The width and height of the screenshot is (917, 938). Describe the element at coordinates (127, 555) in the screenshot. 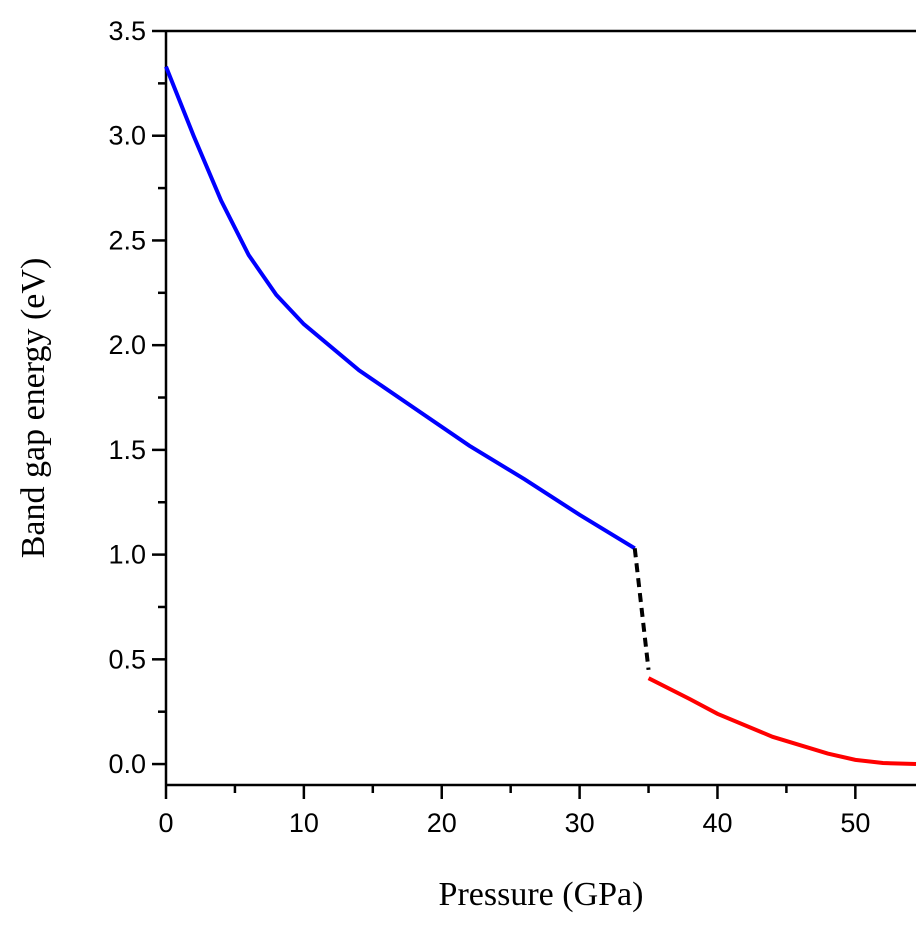

I see `y-tick-label: 1.0` at that location.